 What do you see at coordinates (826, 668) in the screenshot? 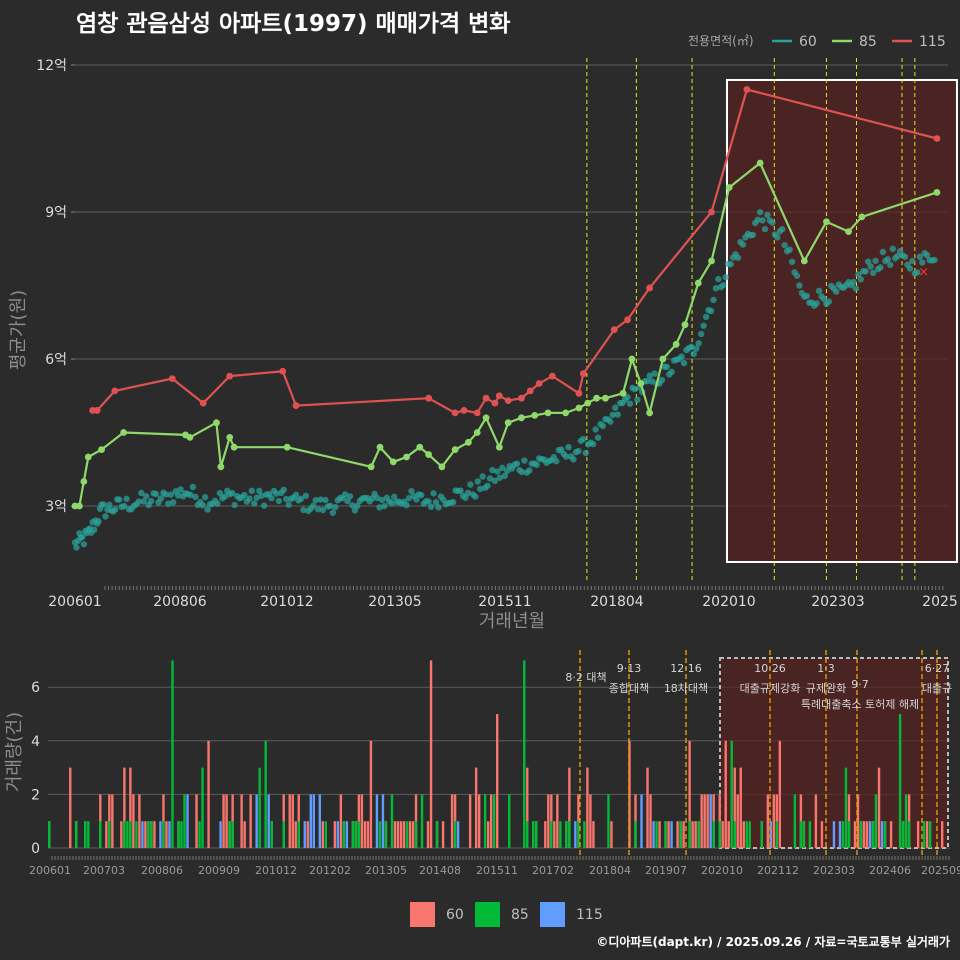
I see `event-date: 1·3` at bounding box center [826, 668].